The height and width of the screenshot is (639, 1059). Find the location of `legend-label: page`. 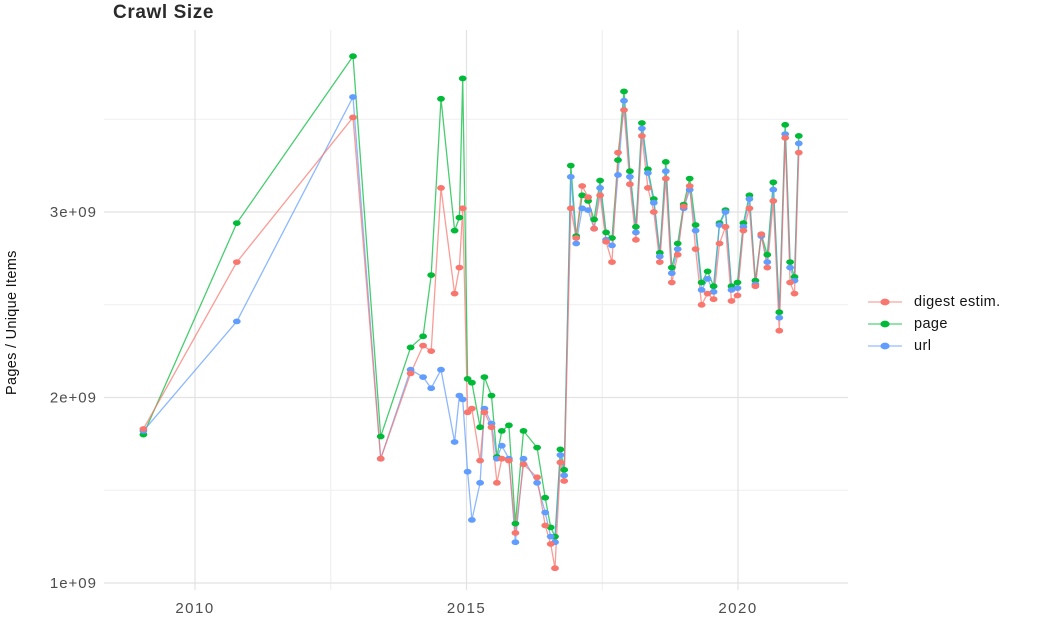

legend-label: page is located at coordinates (931, 324).